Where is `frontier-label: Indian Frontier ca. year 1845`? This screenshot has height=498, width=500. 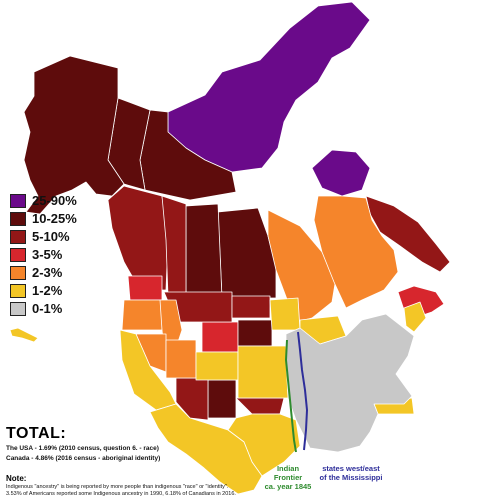 frontier-label: Indian Frontier ca. year 1845 is located at coordinates (288, 477).